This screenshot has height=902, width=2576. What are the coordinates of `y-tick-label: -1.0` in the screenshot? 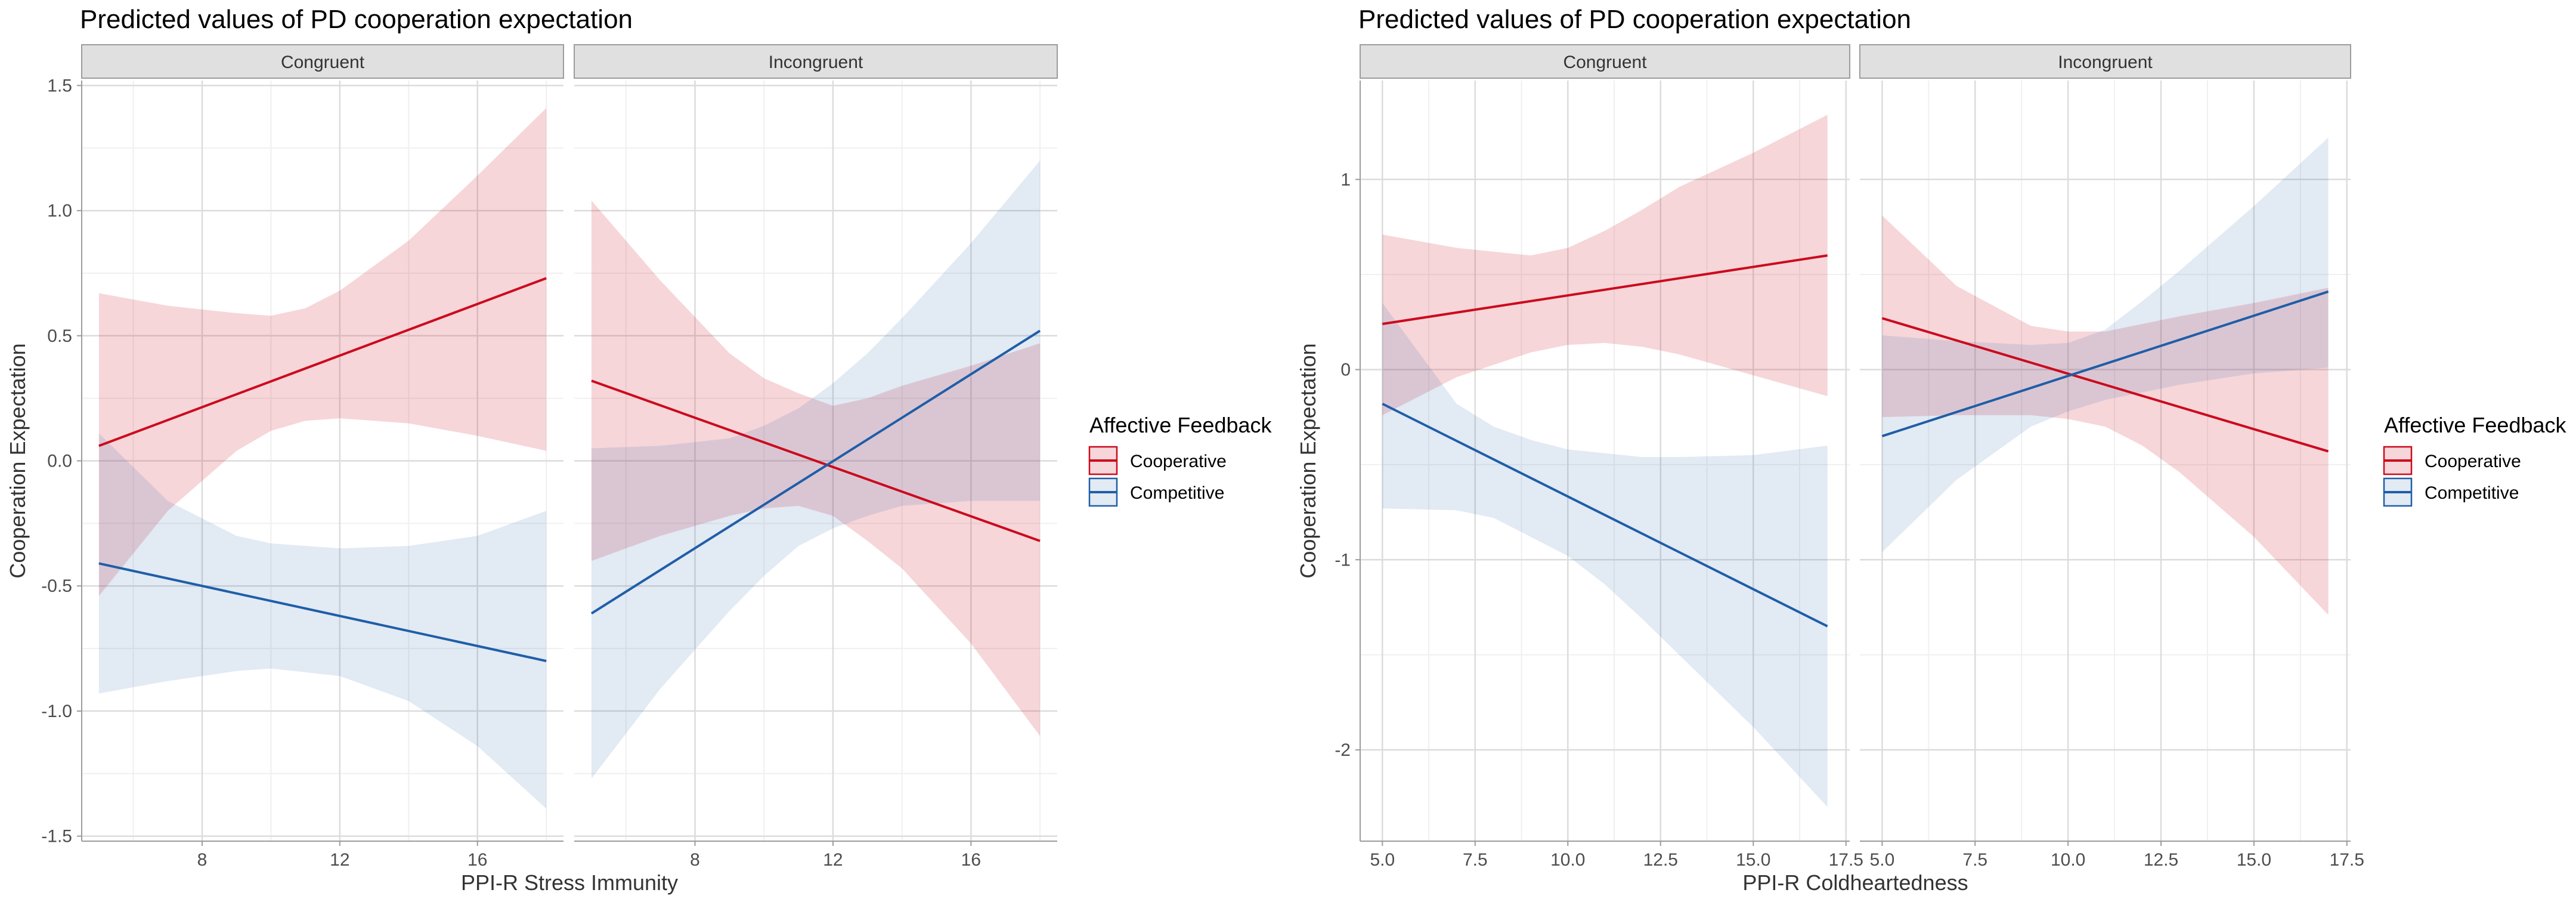 It's located at (57, 711).